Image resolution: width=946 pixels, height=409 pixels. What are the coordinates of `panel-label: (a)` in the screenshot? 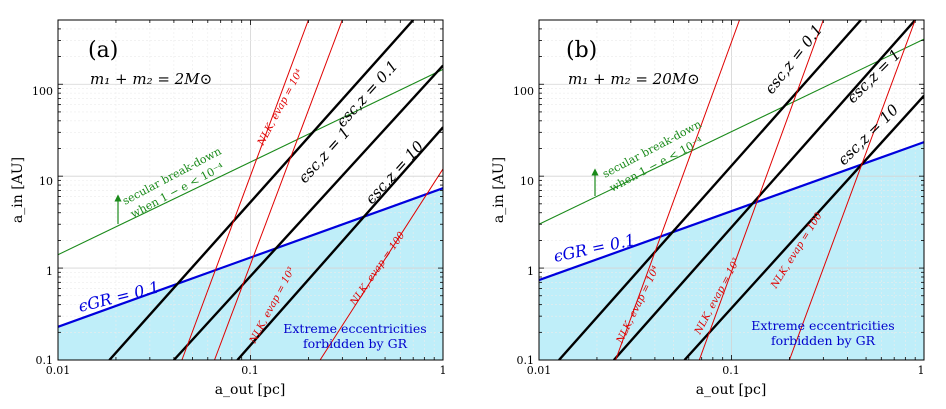 It's located at (103, 50).